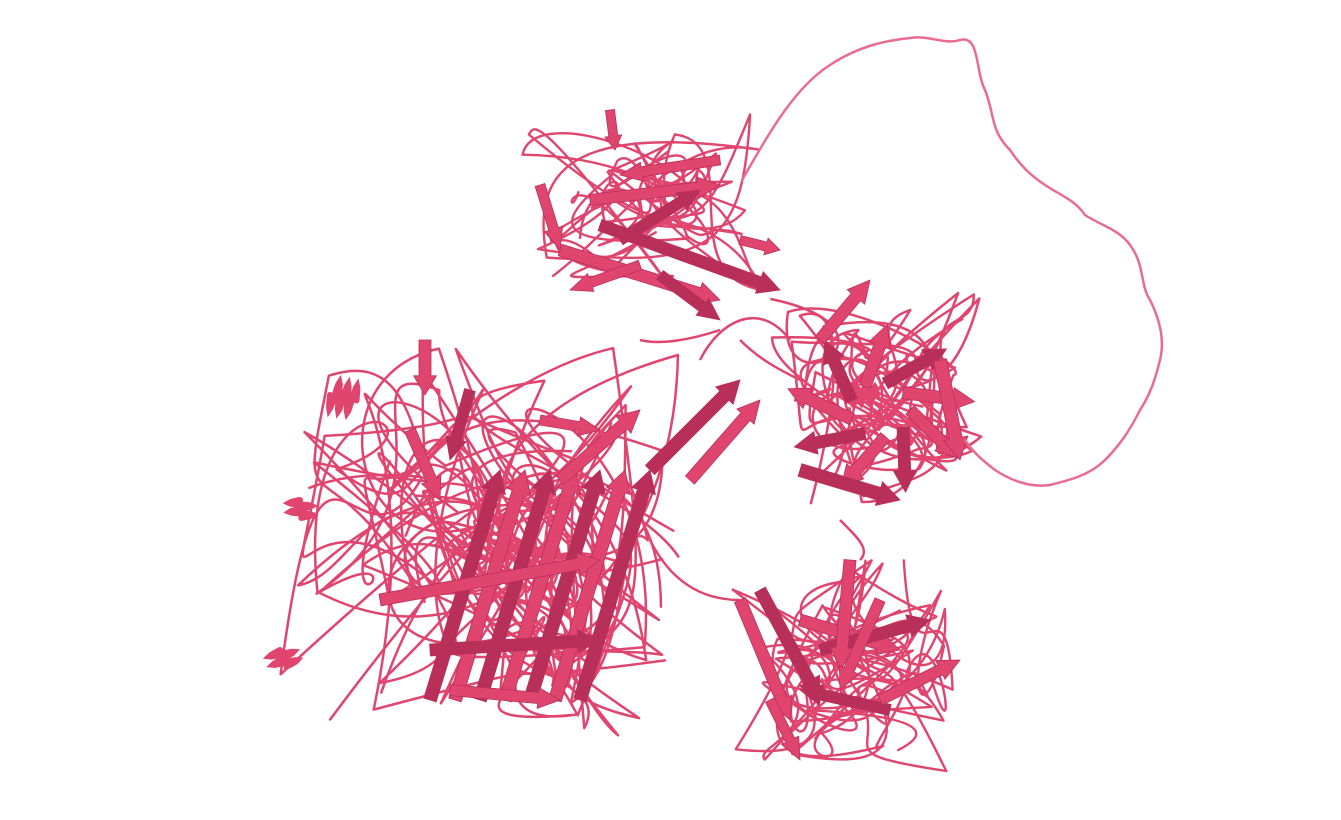 The height and width of the screenshot is (820, 1341). I want to click on domain-top-beta-sandwich, so click(651, 214).